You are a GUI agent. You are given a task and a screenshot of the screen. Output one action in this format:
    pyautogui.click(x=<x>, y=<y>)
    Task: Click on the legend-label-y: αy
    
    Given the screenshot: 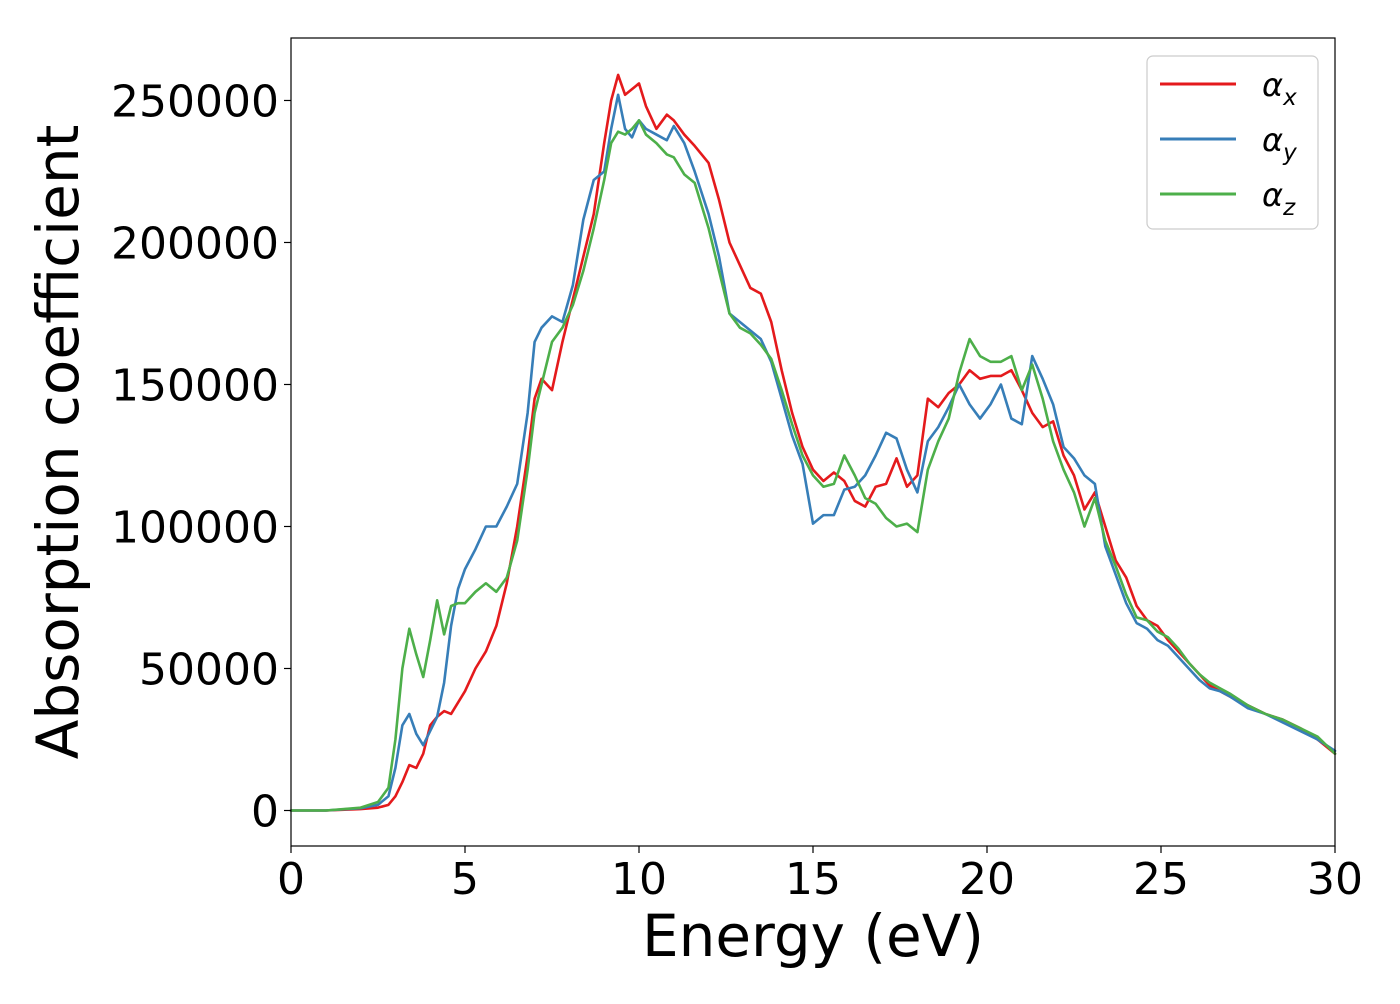 What is the action you would take?
    pyautogui.click(x=1279, y=143)
    